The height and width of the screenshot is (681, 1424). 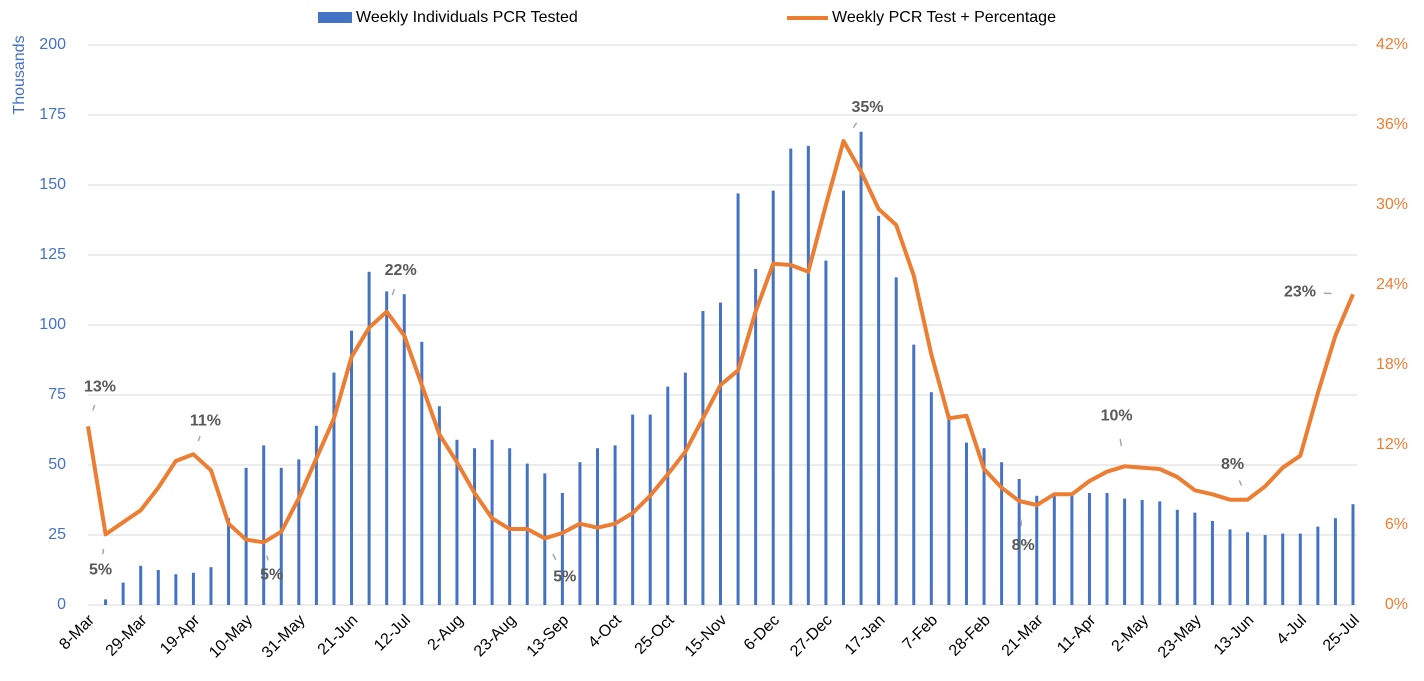 I want to click on legend-label: Weekly PCR Test + Percentage, so click(x=944, y=17).